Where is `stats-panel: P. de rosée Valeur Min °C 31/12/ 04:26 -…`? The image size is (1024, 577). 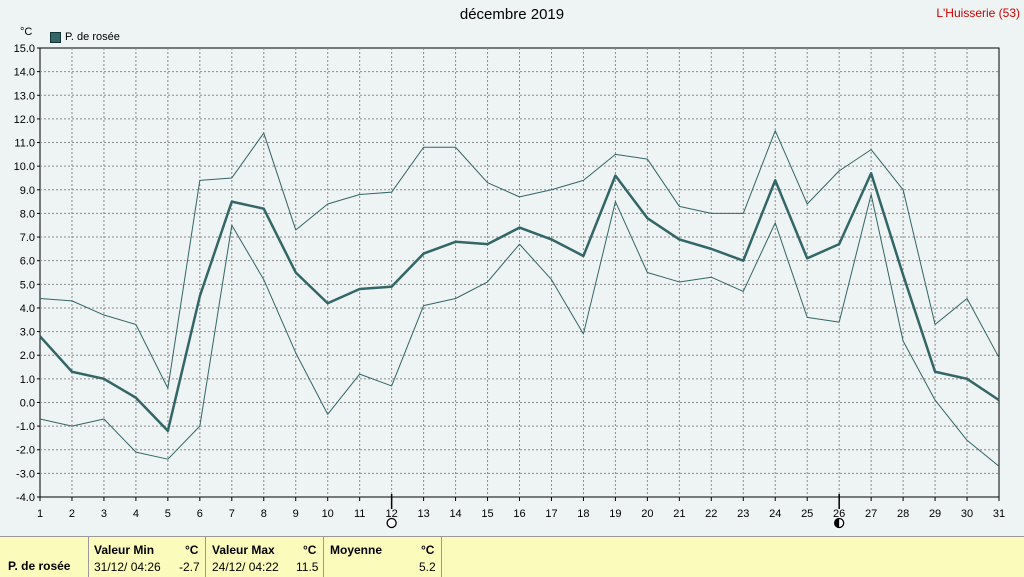 stats-panel: P. de rosée Valeur Min °C 31/12/ 04:26 -… is located at coordinates (512, 556).